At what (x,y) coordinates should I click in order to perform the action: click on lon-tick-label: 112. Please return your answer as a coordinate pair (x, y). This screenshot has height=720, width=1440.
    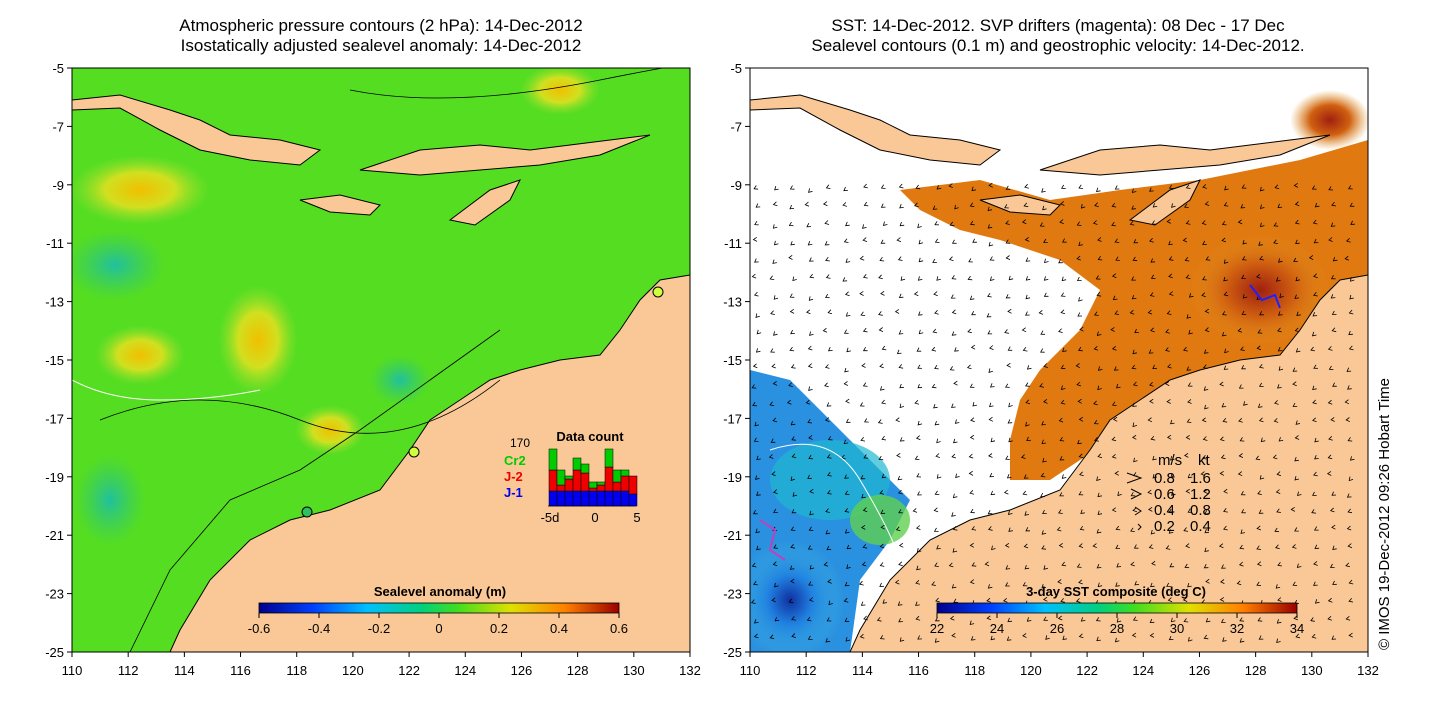
    Looking at the image, I should click on (128, 670).